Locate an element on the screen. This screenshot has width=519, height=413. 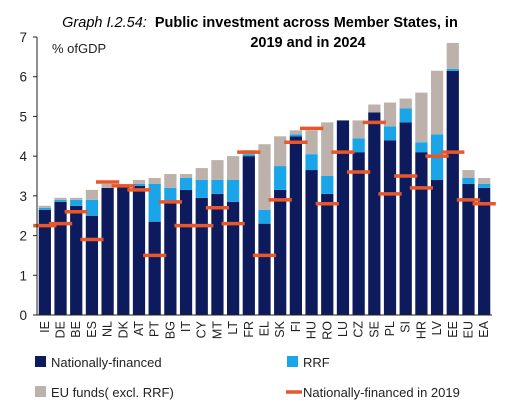
x-tick-label: FI is located at coordinates (296, 326).